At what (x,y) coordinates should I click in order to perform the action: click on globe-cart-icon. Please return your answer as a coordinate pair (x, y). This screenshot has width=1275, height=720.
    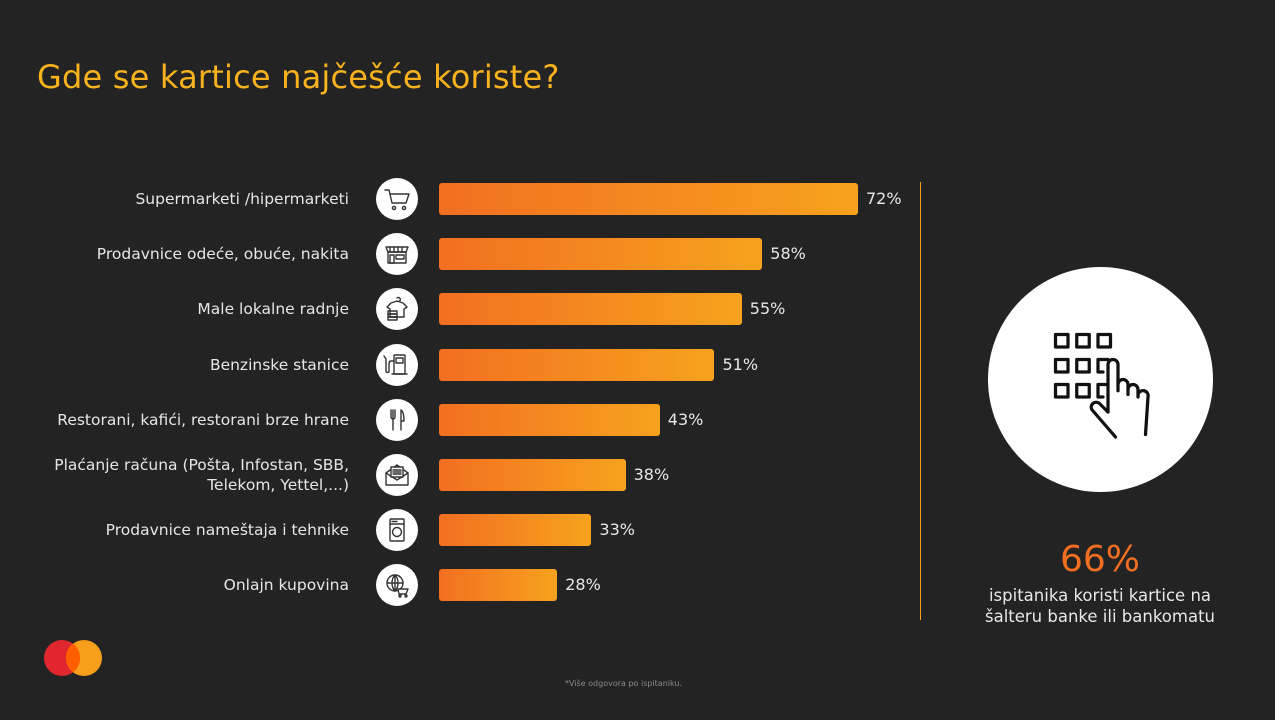
    Looking at the image, I should click on (397, 585).